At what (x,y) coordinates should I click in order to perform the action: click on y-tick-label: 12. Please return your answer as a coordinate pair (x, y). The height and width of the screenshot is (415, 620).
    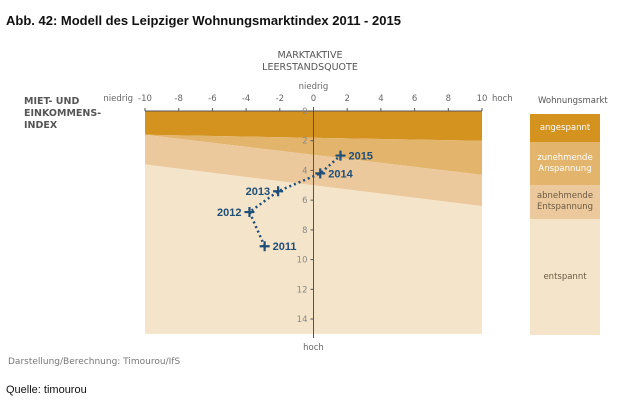
    Looking at the image, I should click on (302, 290).